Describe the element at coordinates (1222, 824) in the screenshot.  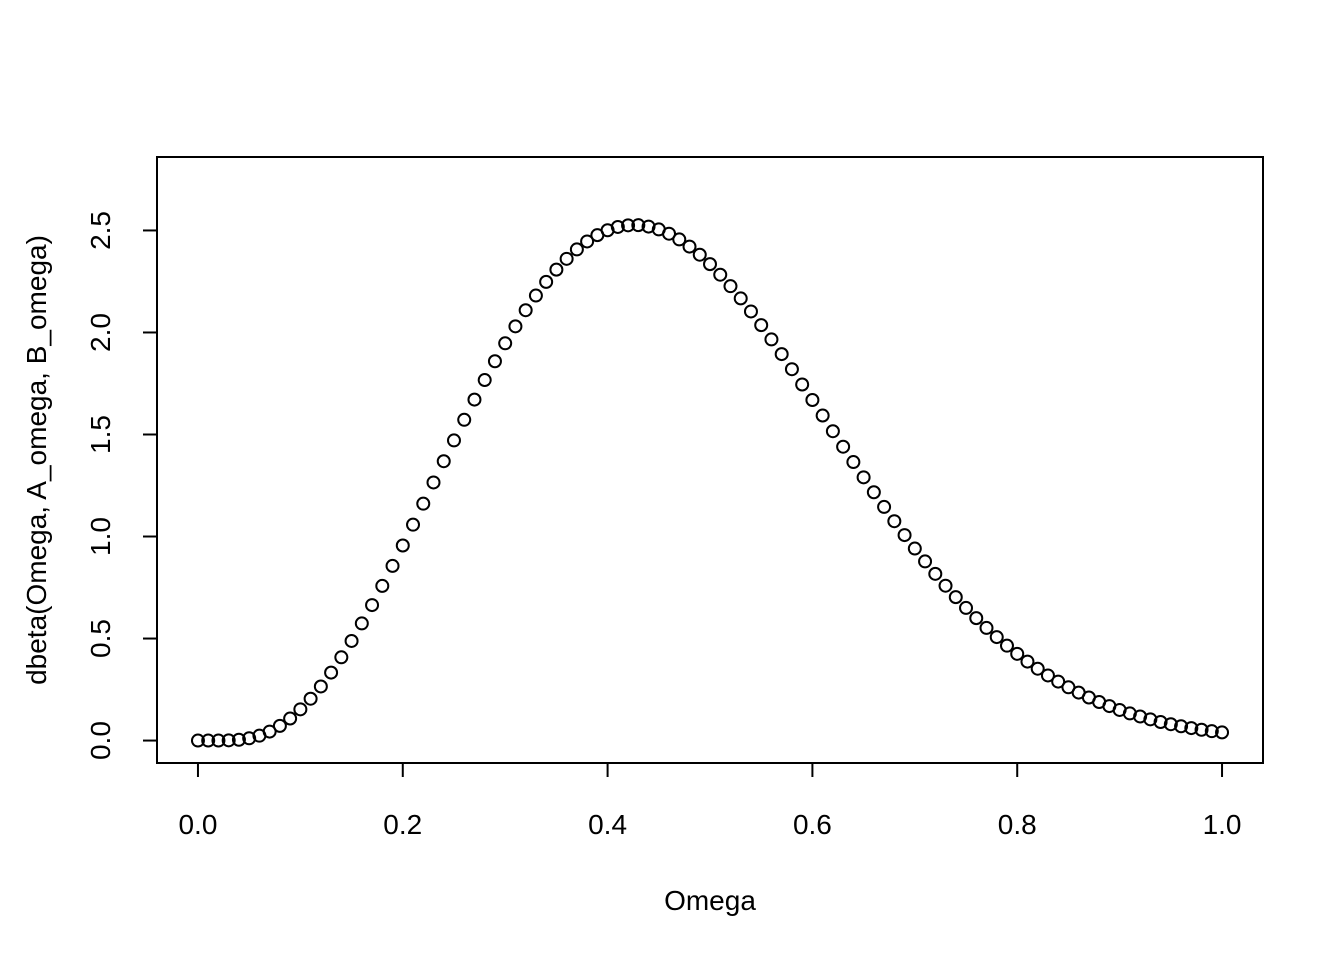
I see `x-tick-label: 1.0` at that location.